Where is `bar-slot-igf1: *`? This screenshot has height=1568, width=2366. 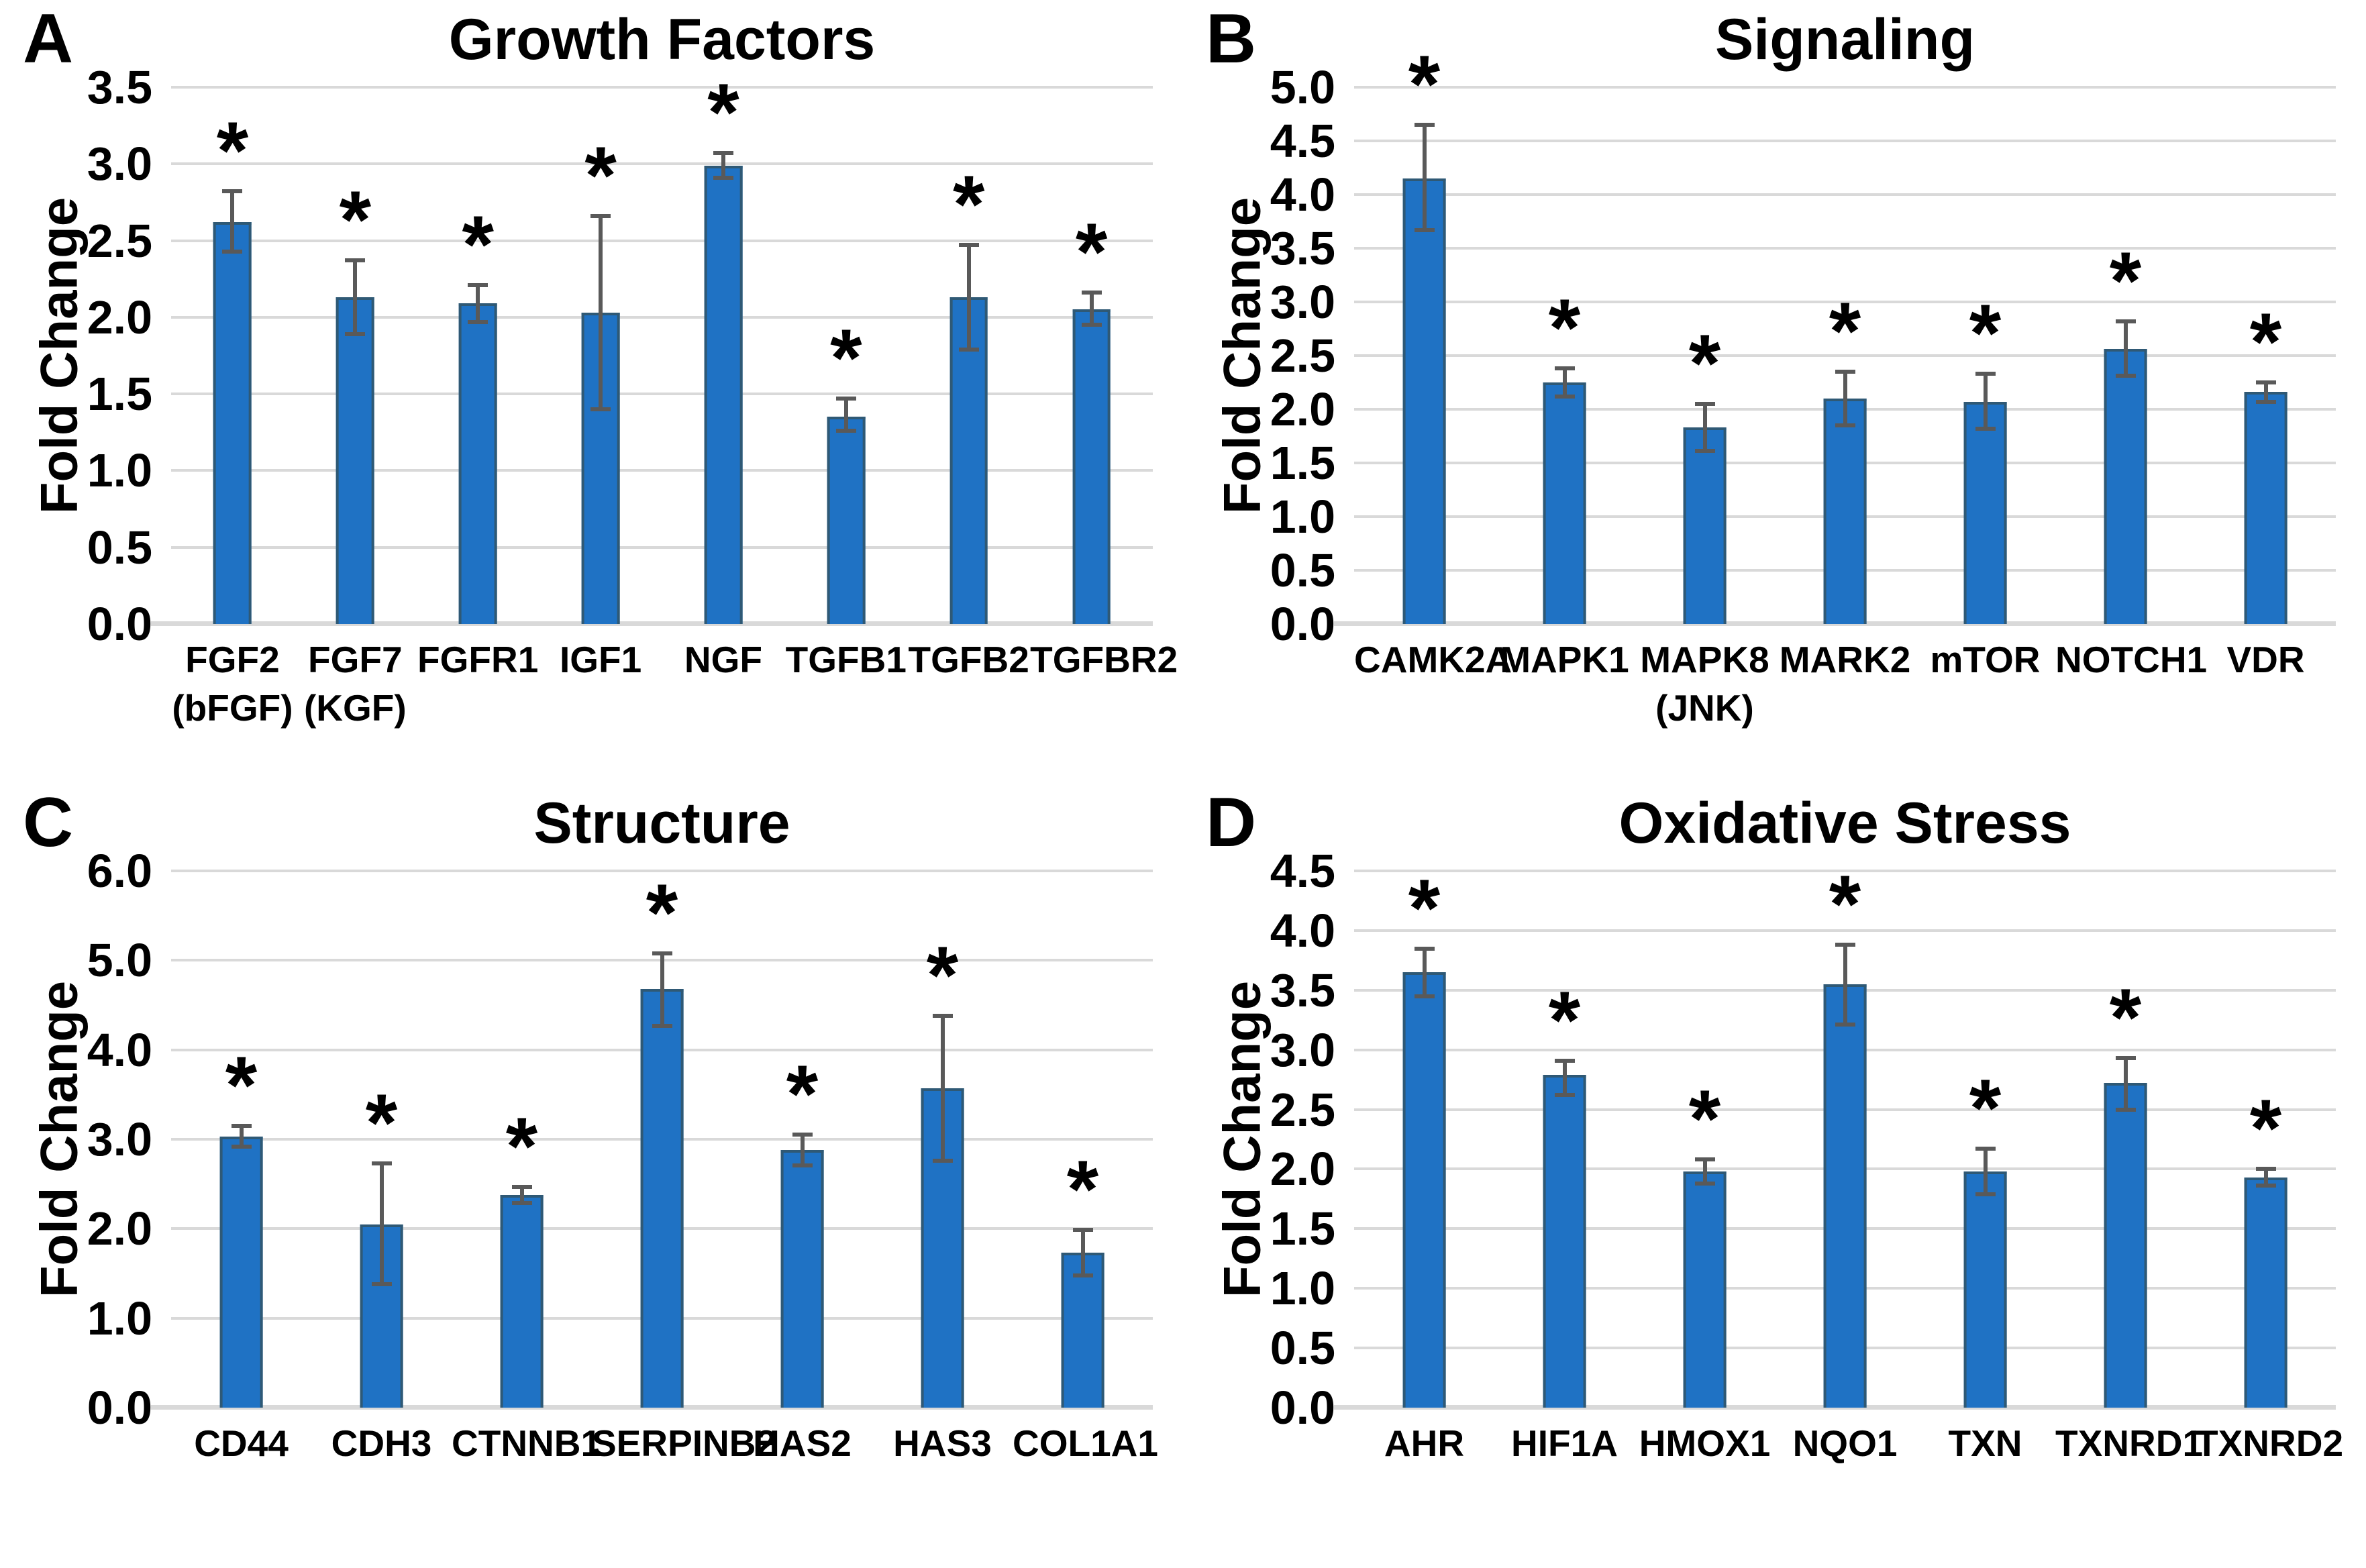
bar-slot-igf1: * is located at coordinates (600, 355).